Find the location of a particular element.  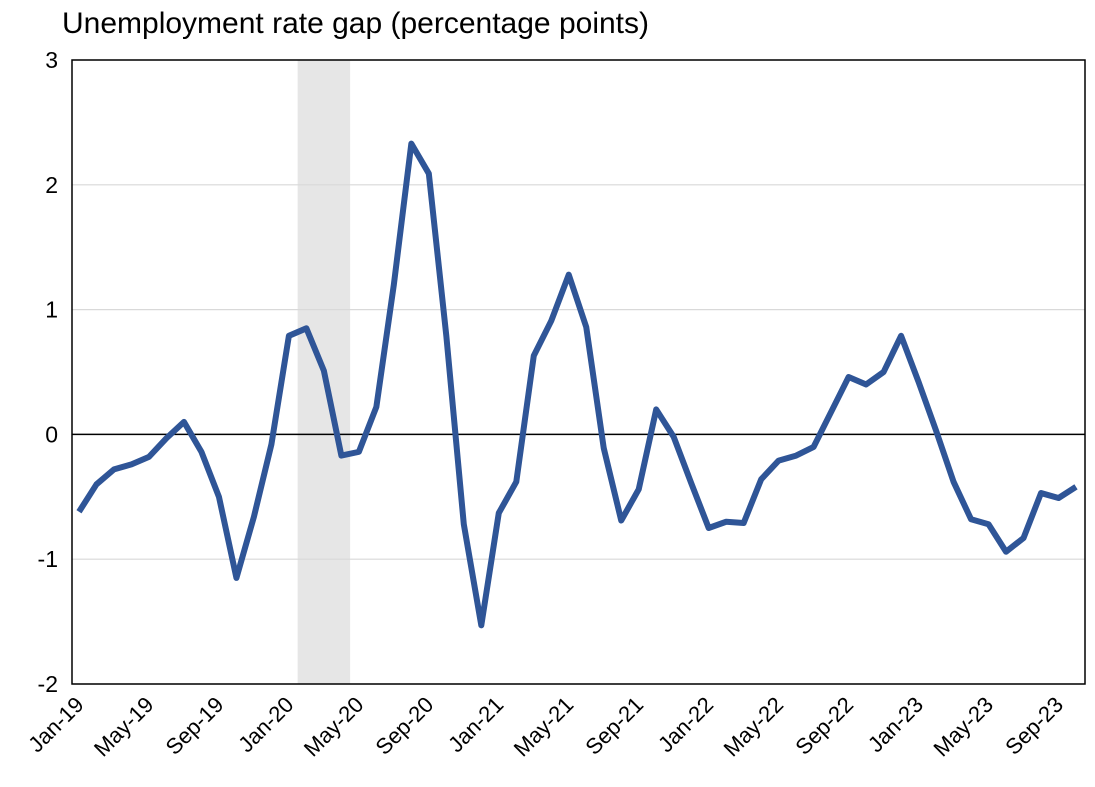

x-tick-label: Sep-21 is located at coordinates (614, 726).